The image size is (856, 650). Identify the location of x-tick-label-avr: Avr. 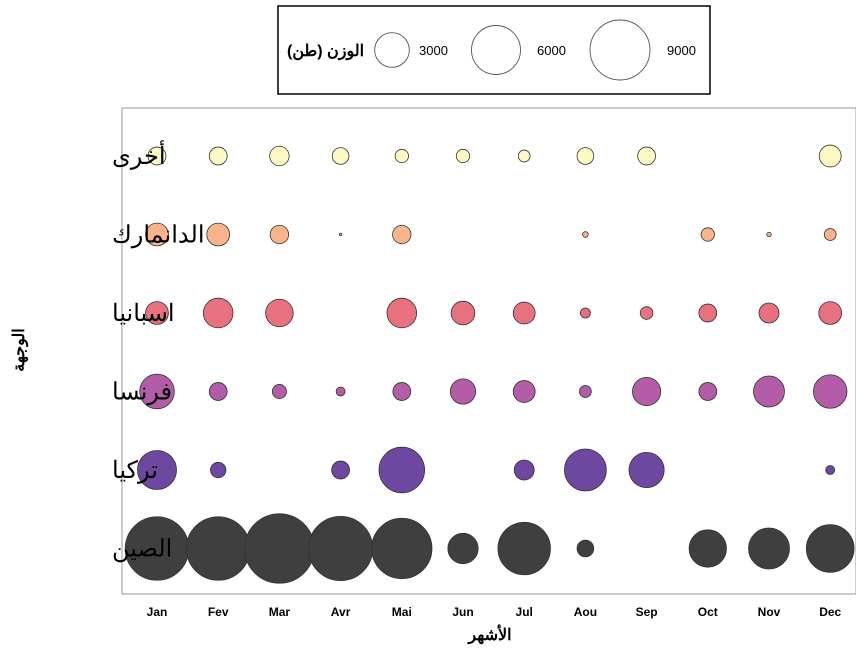
(341, 612).